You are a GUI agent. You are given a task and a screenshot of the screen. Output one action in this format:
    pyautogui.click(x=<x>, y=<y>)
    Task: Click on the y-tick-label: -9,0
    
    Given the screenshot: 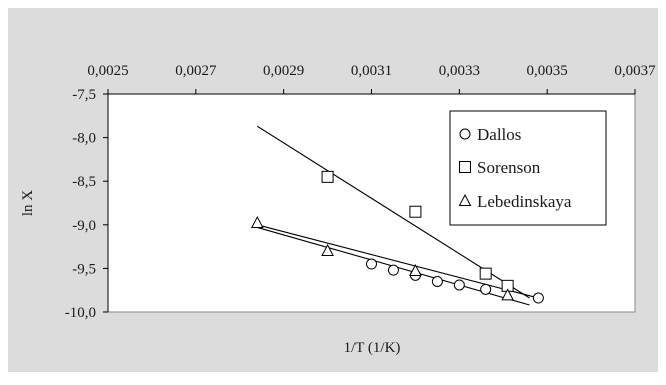 What is the action you would take?
    pyautogui.click(x=84, y=226)
    